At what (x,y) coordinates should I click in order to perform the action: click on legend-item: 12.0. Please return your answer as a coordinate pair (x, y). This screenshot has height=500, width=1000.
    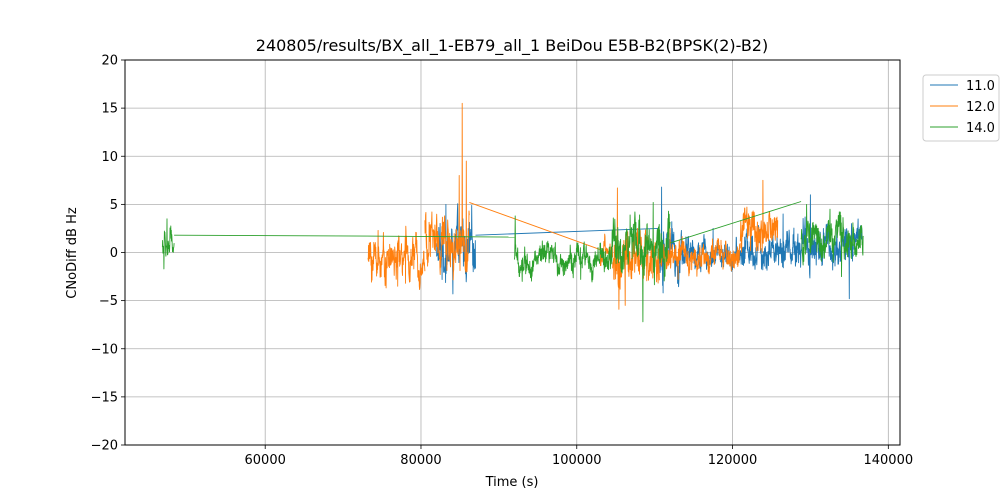
    Looking at the image, I should click on (962, 107).